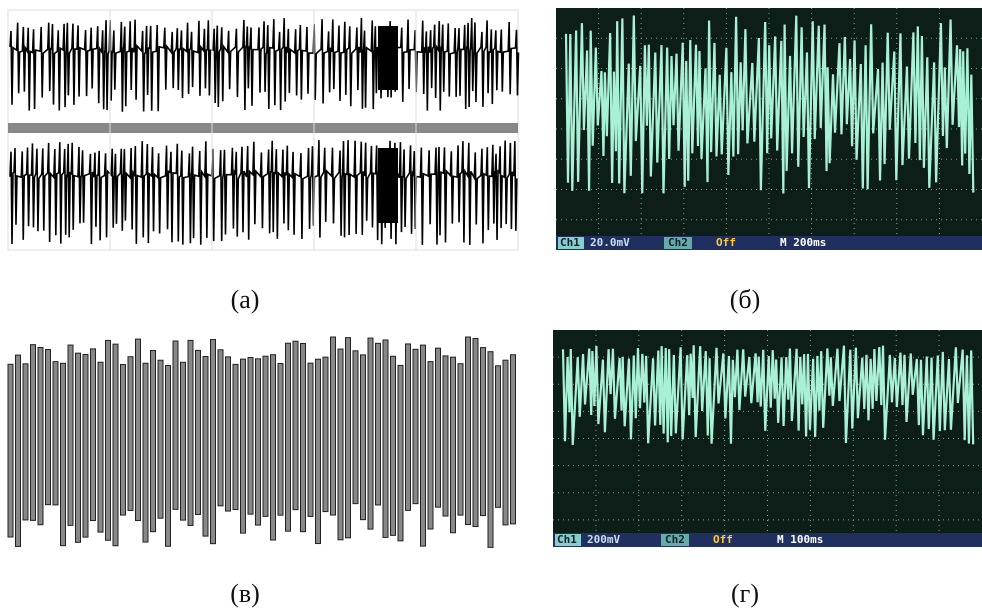 This screenshot has width=982, height=610. I want to click on status-text: 200mV, so click(603, 539).